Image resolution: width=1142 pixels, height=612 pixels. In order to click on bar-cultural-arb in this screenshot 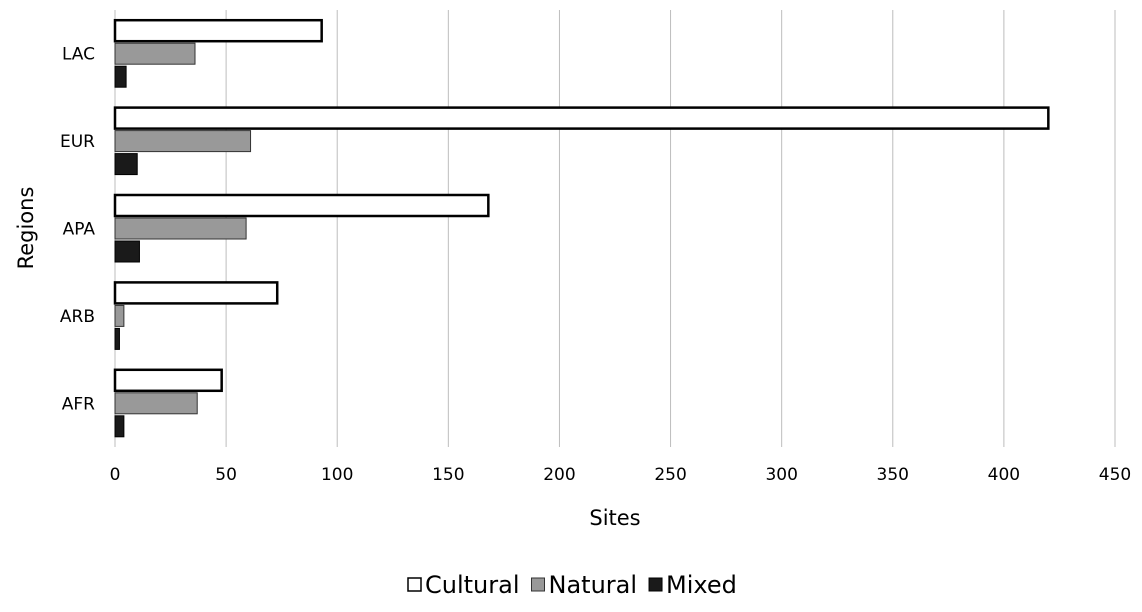, I will do `click(196, 293)`.